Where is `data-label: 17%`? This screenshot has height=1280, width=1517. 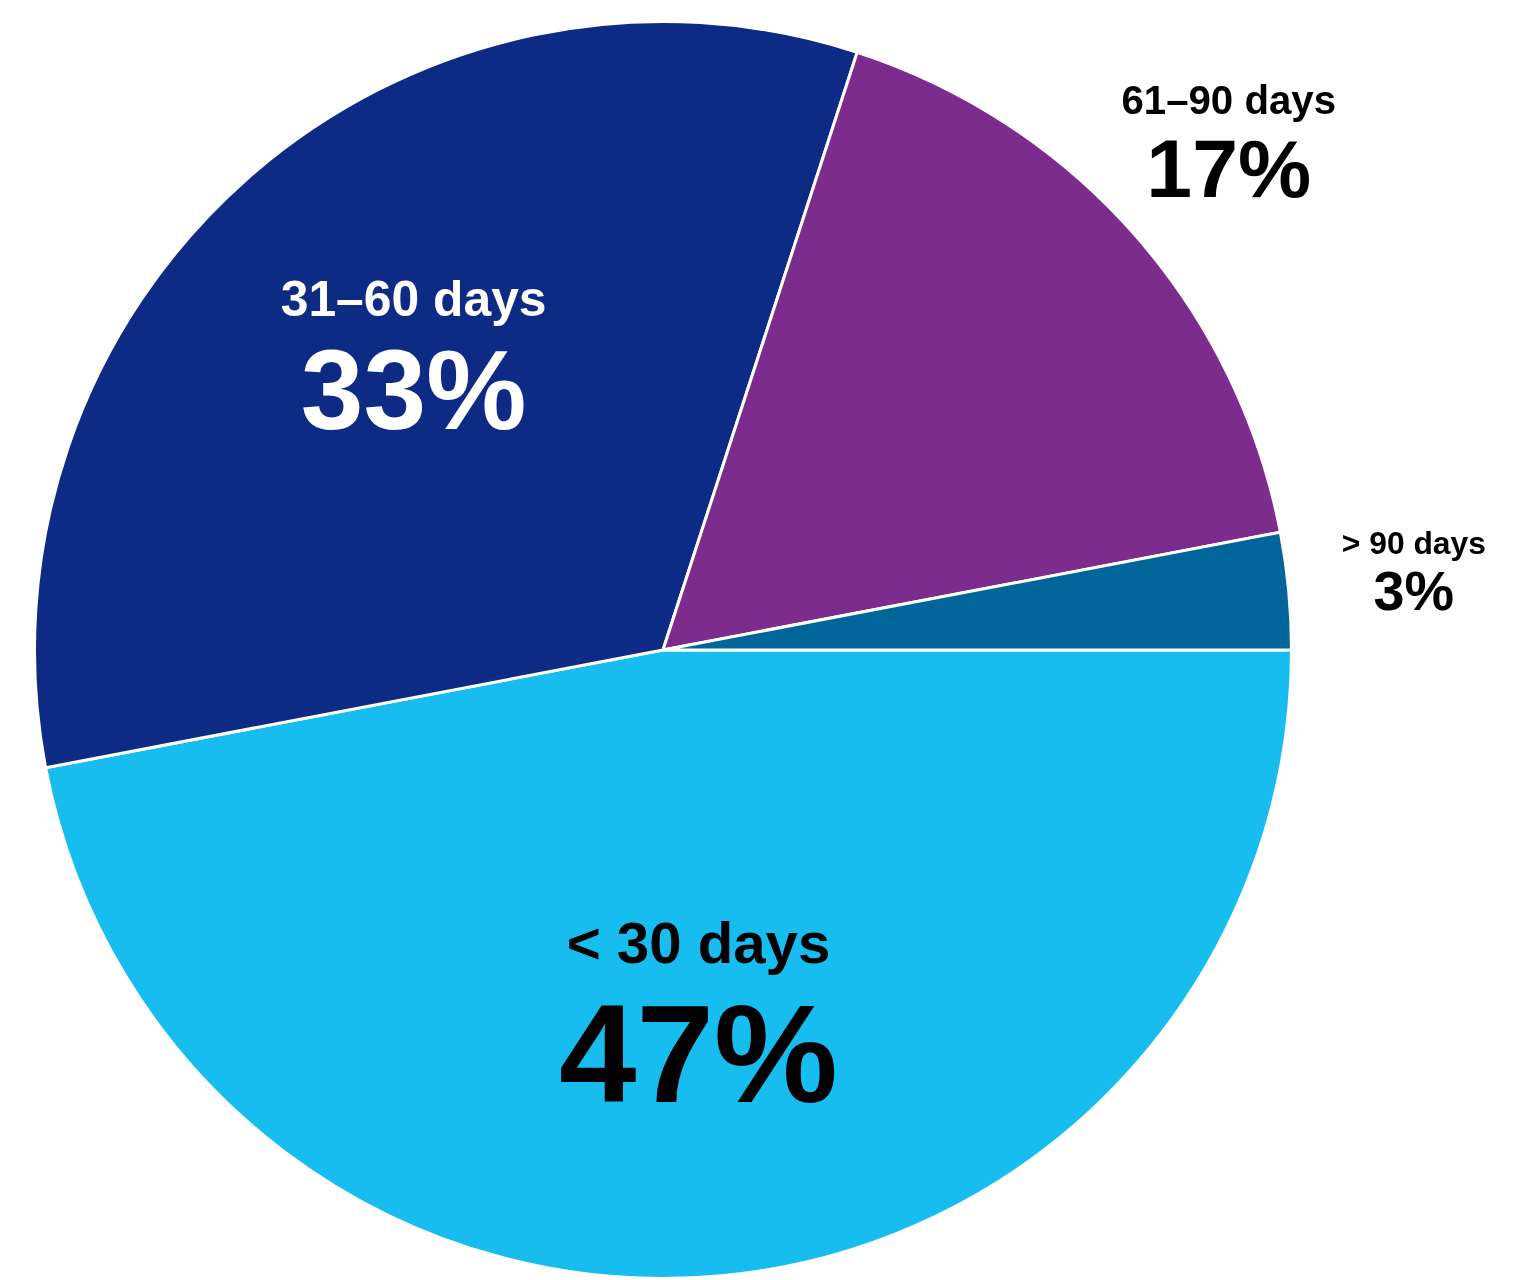
data-label: 17% is located at coordinates (1229, 167).